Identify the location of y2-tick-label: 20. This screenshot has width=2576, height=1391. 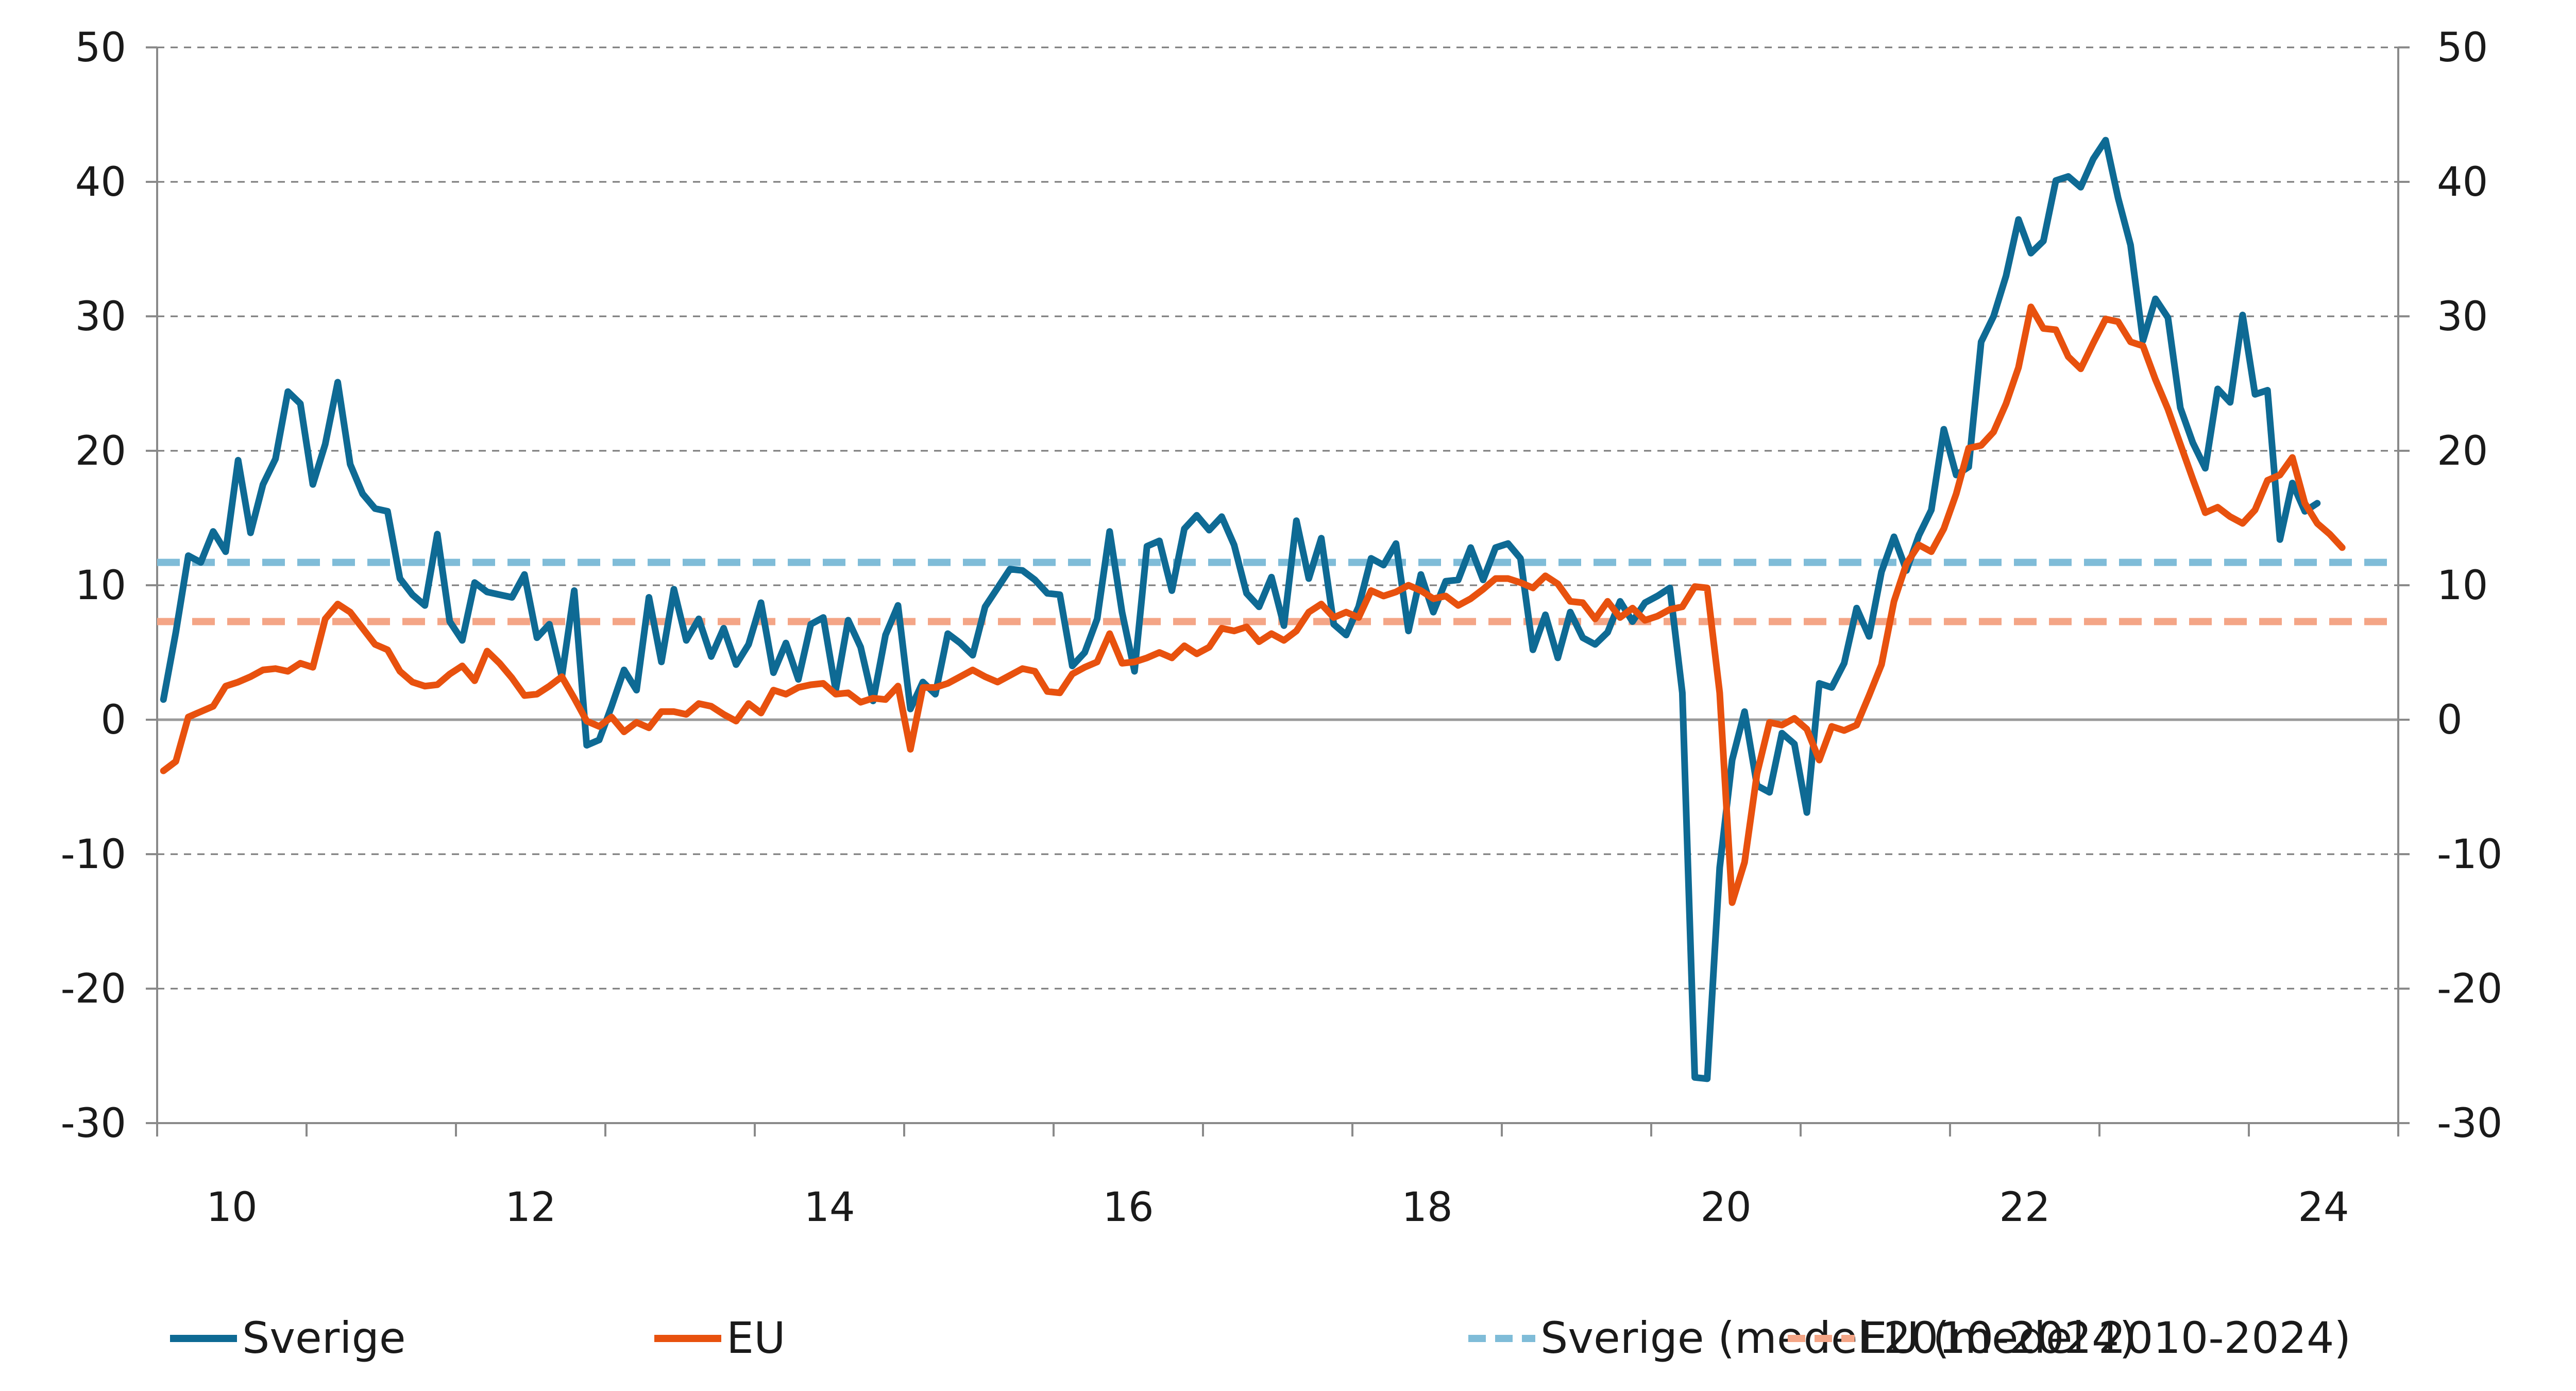
(2462, 451).